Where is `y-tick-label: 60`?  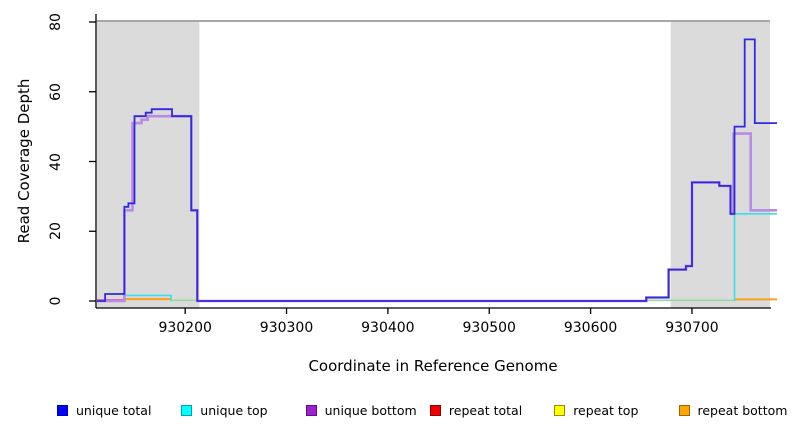 y-tick-label: 60 is located at coordinates (56, 91).